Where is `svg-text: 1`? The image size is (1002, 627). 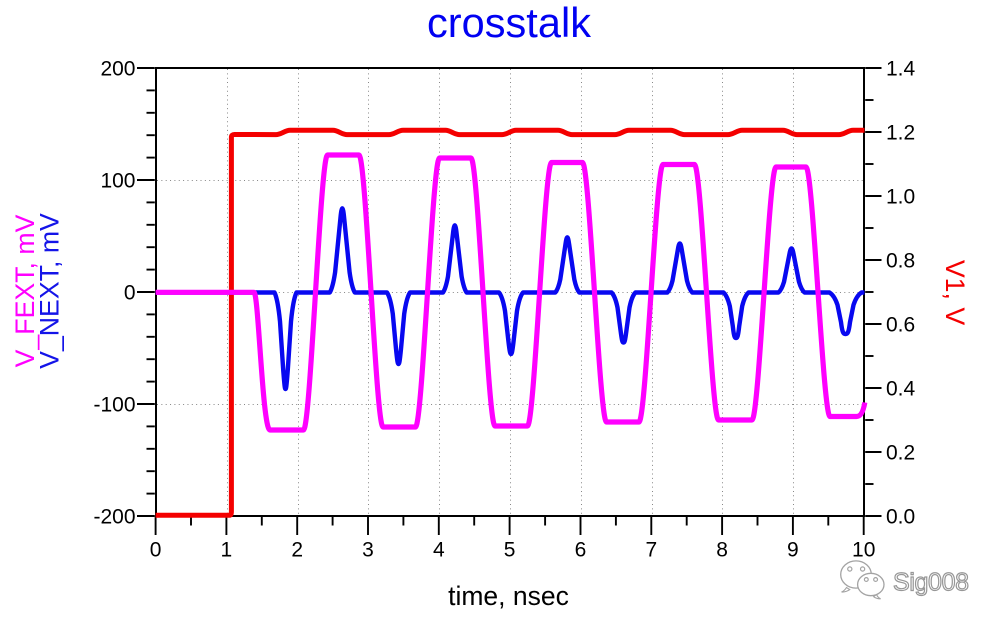
svg-text: 1 is located at coordinates (227, 550).